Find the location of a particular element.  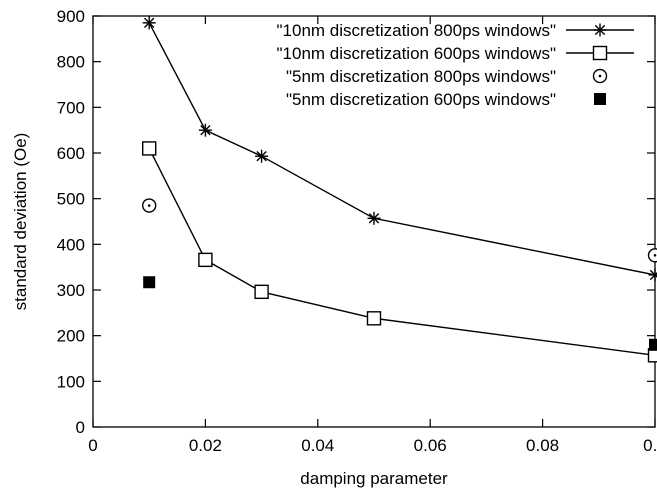

legend-label: "5nm discretization 600ps windows" is located at coordinates (421, 99).